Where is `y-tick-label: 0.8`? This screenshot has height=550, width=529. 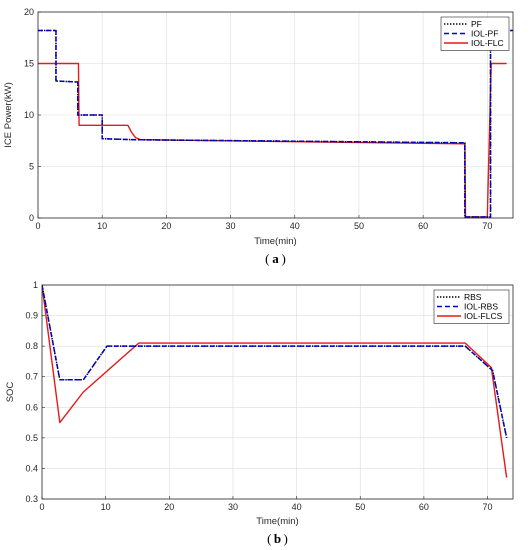 y-tick-label: 0.8 is located at coordinates (31, 346).